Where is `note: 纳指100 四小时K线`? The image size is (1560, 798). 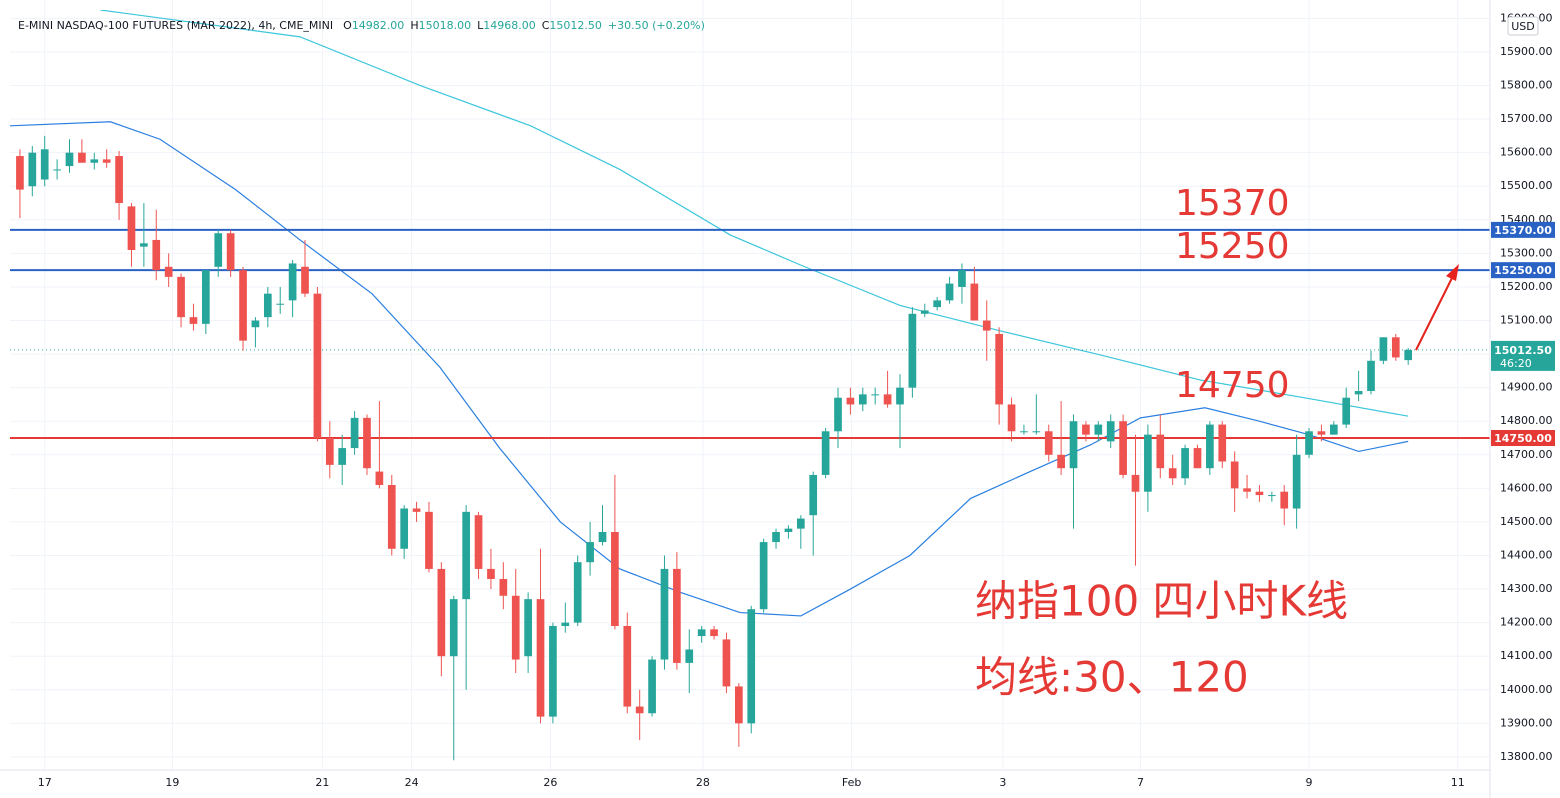
note: 纳指100 四小时K线 is located at coordinates (1161, 601).